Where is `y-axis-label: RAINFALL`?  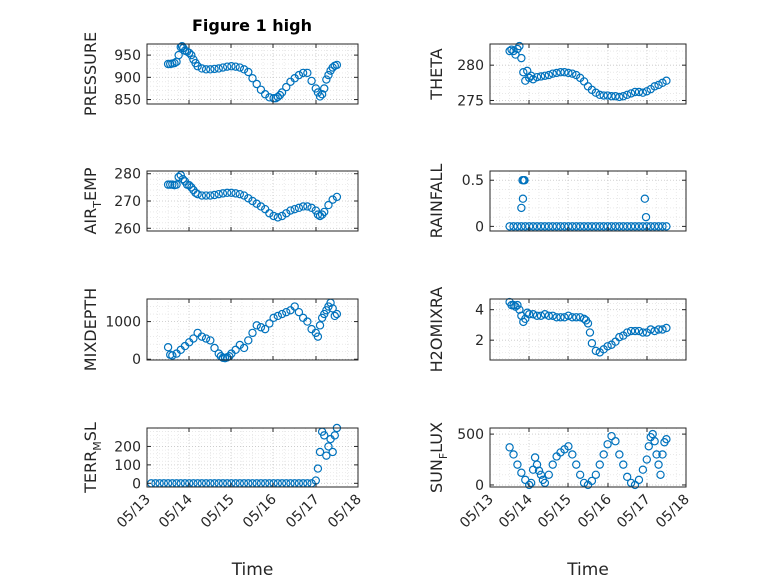 y-axis-label: RAINFALL is located at coordinates (436, 201).